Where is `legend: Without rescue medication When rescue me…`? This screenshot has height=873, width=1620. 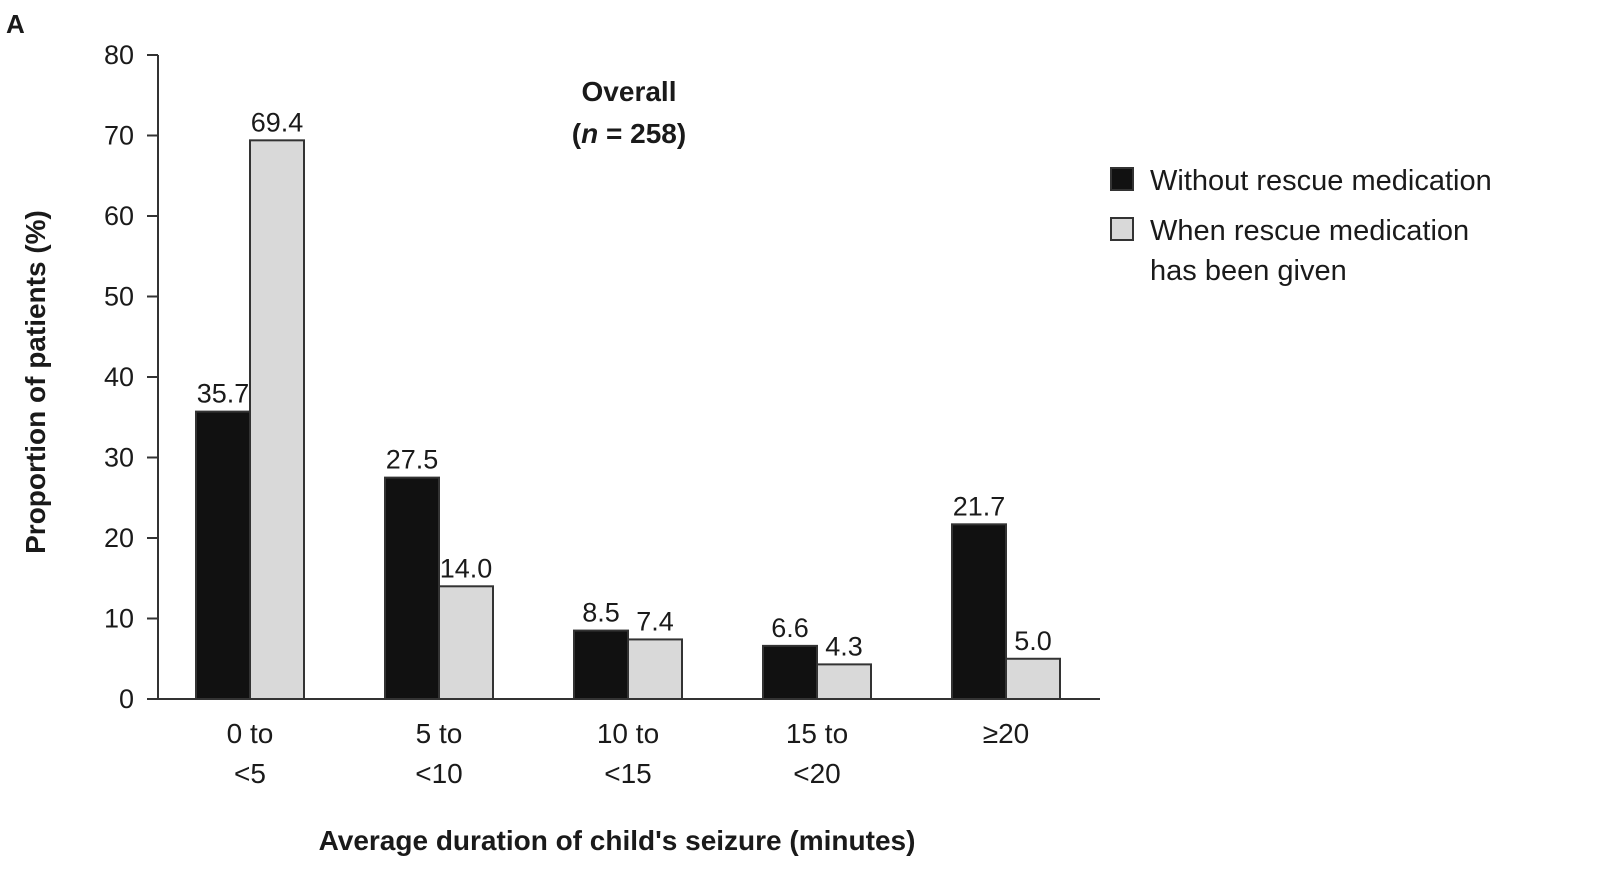 legend: Without rescue medication When rescue me… is located at coordinates (1301, 226).